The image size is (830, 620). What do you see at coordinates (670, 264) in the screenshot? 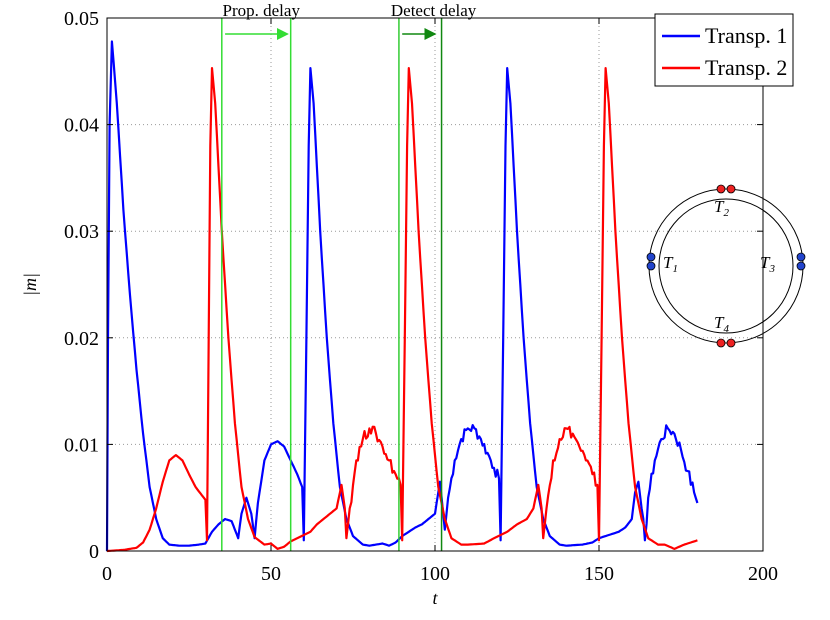
I see `inset-label-t1: T1` at bounding box center [670, 264].